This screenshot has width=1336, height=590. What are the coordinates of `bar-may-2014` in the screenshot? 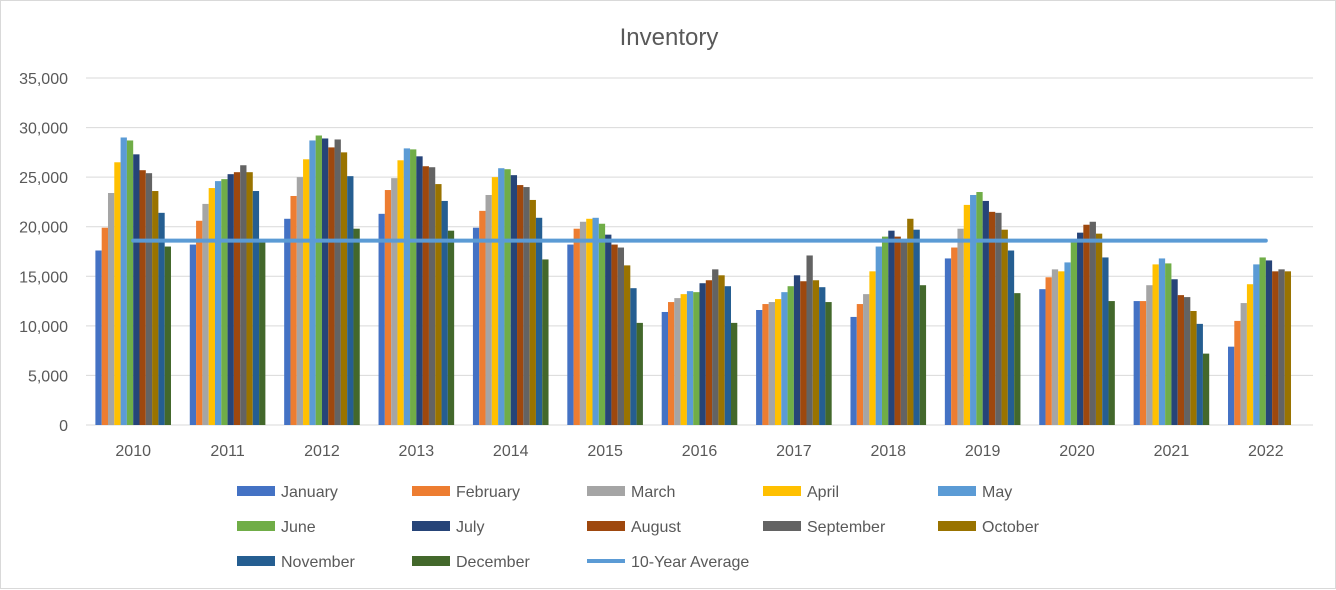 It's located at (501, 296).